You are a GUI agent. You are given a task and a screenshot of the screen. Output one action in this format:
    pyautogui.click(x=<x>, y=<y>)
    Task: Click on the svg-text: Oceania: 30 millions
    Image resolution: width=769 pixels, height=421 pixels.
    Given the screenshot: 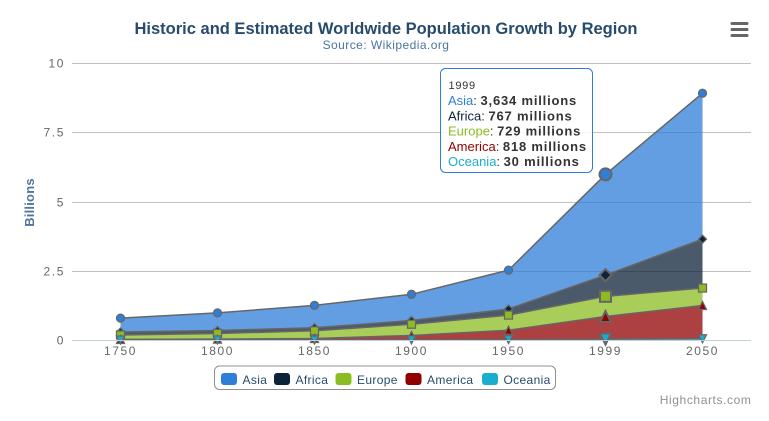 What is the action you would take?
    pyautogui.click(x=514, y=161)
    